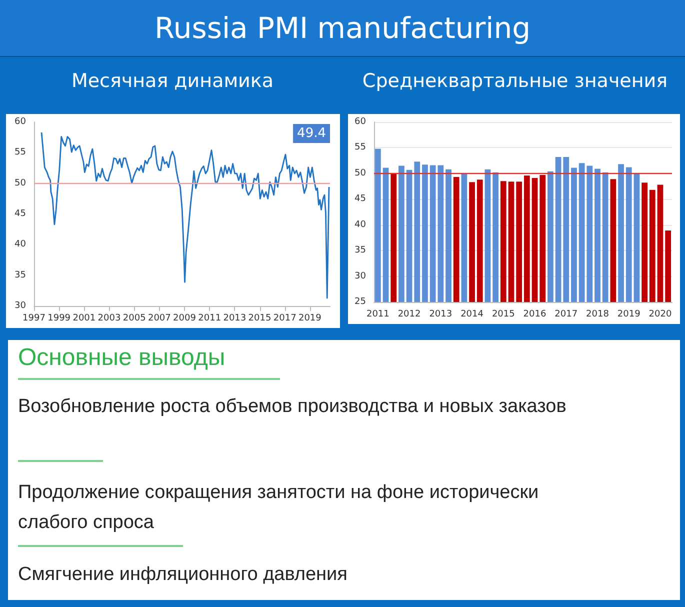 The width and height of the screenshot is (685, 607). Describe the element at coordinates (122, 358) in the screenshot. I see `text: Основные выводы` at that location.